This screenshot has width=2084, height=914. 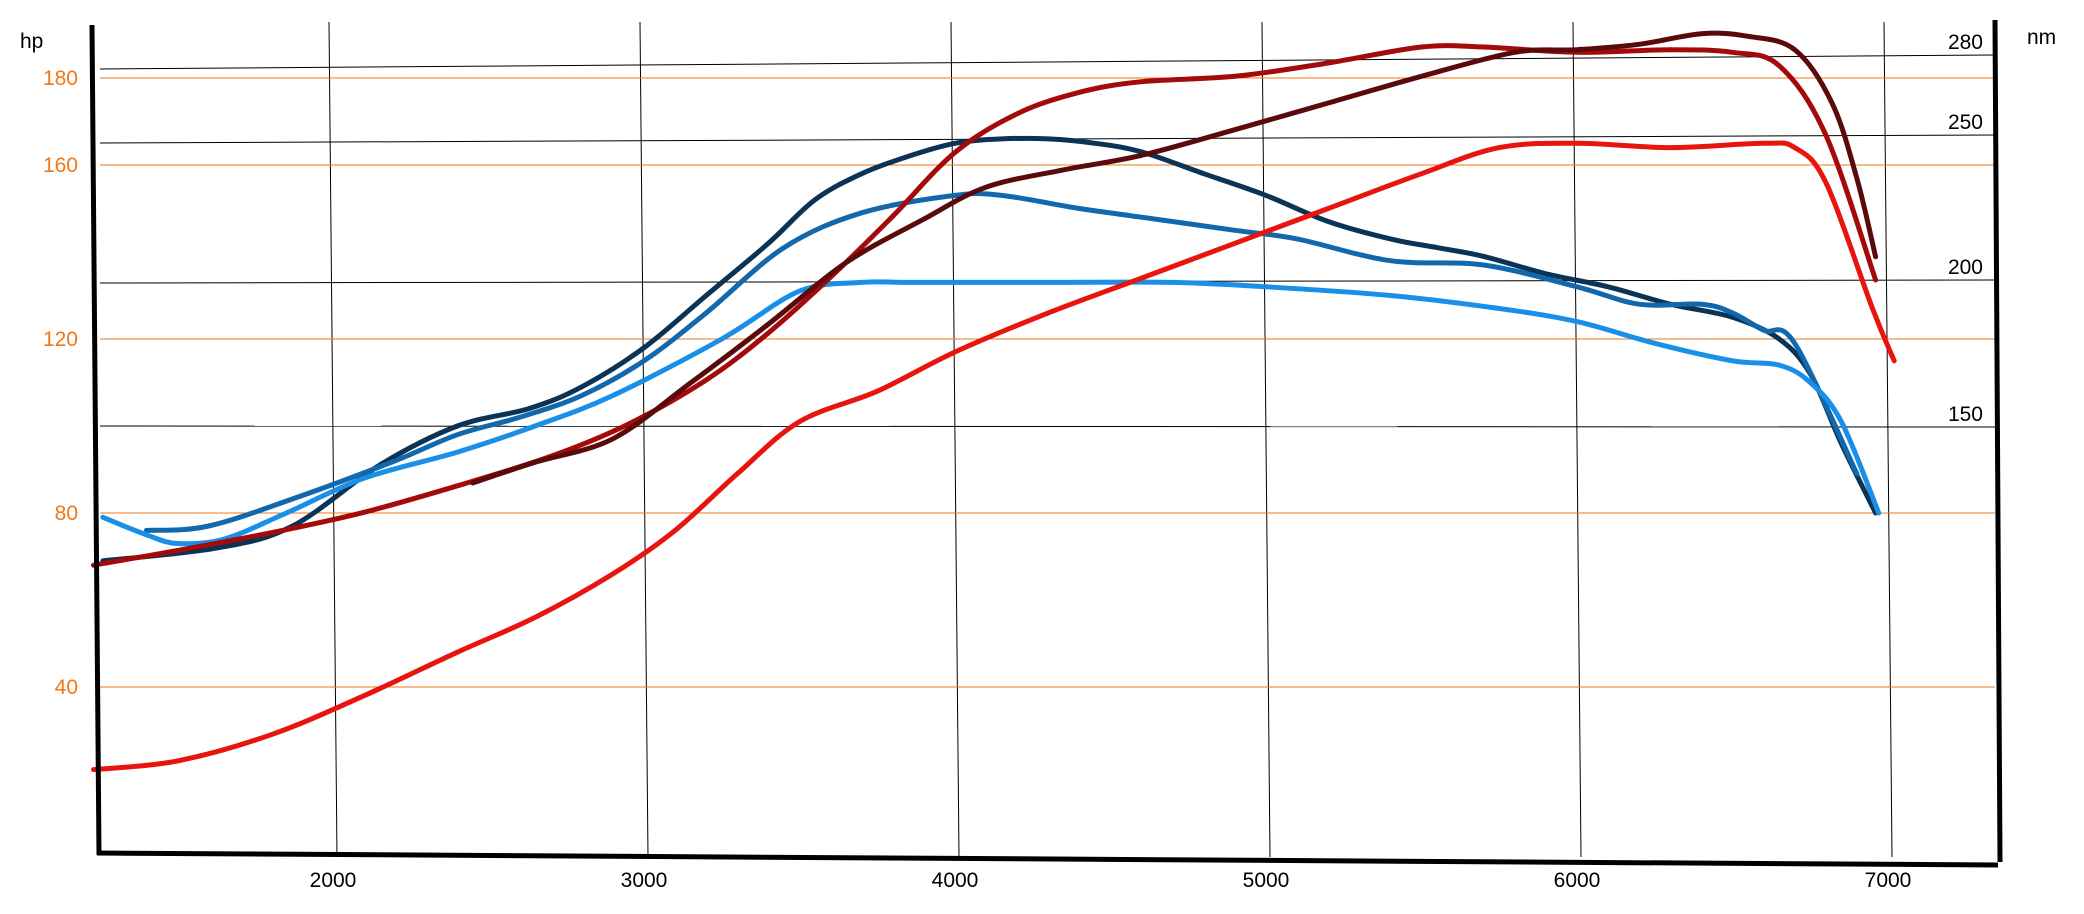 I want to click on x-tick-label: 7000, so click(x=1888, y=880).